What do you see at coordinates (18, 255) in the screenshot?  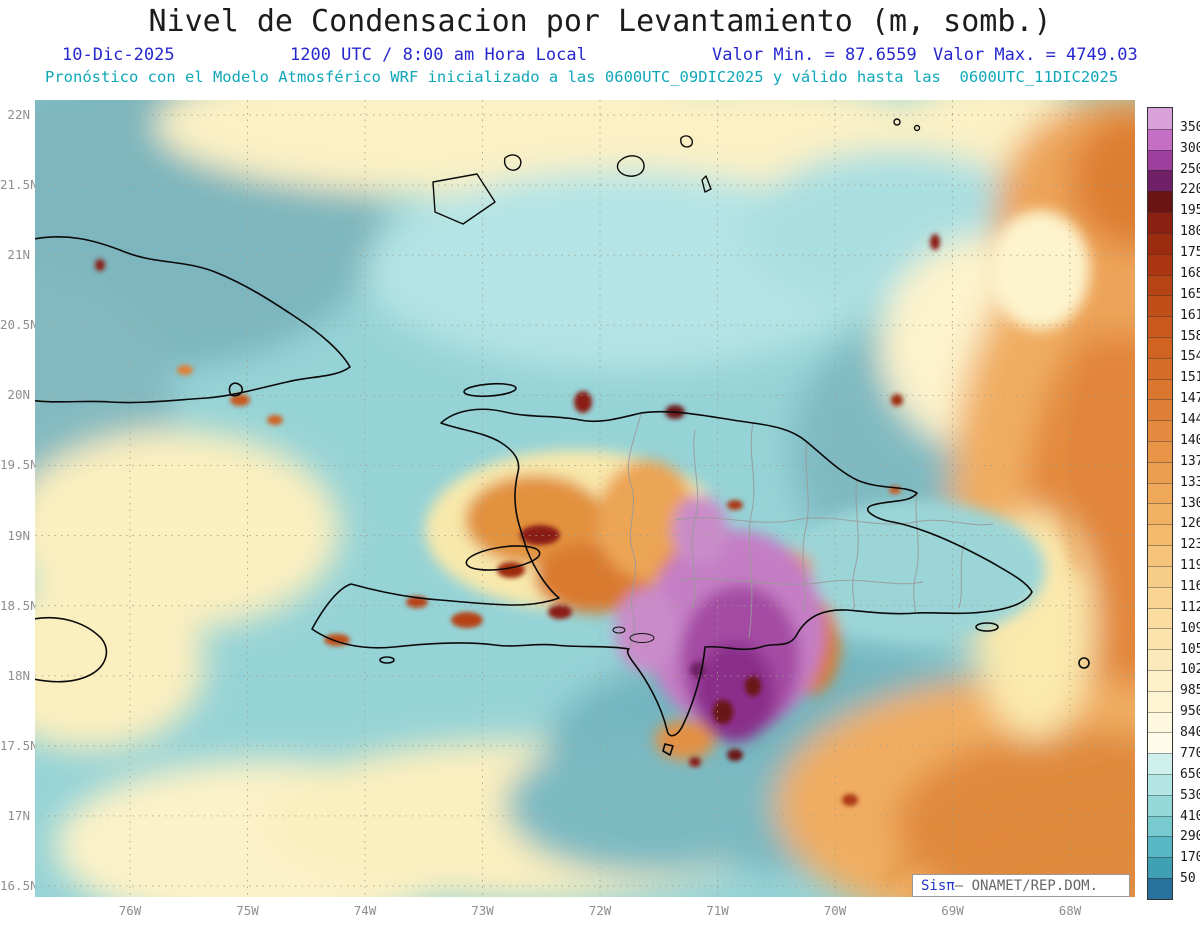 I see `lat-tick-label: 21N` at bounding box center [18, 255].